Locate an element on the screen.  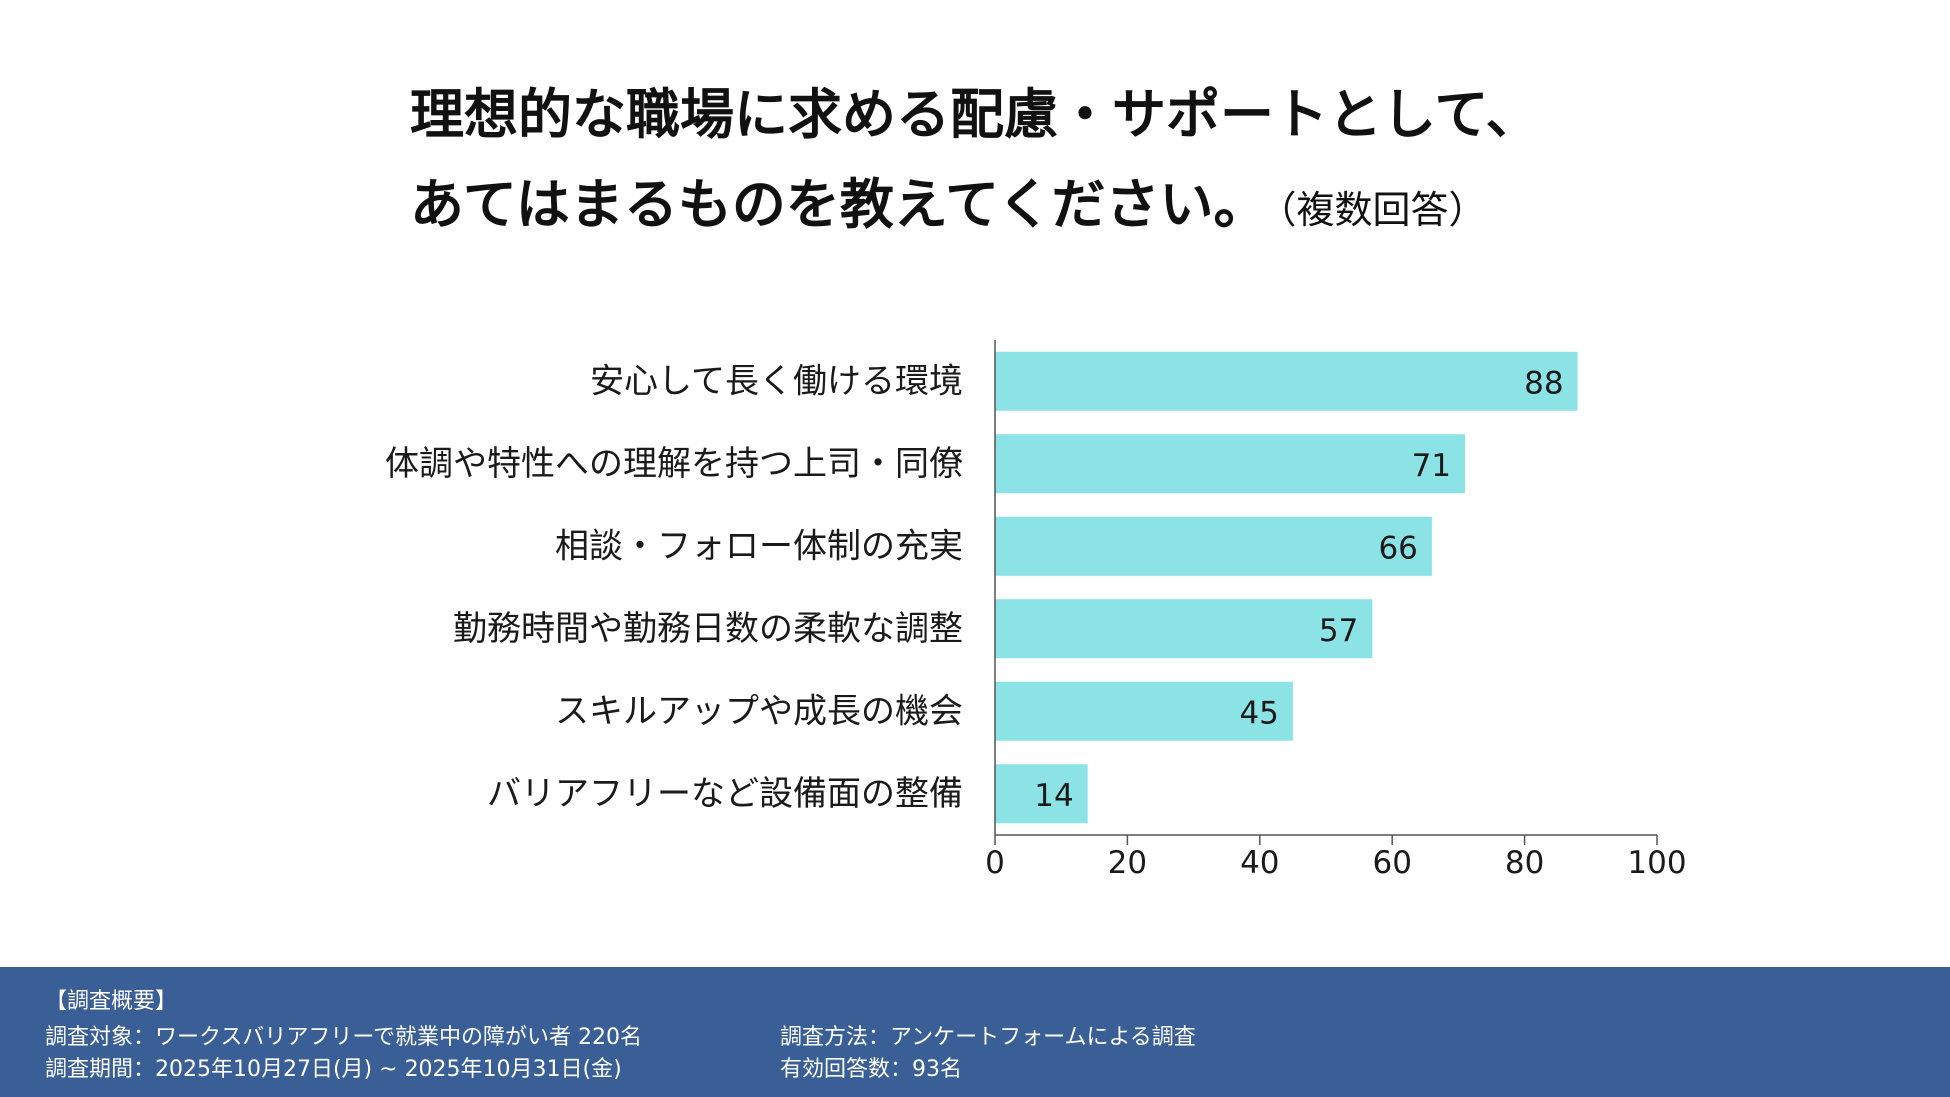
title-line-2-text: あてはまるものを教えてください。 is located at coordinates (839, 204).